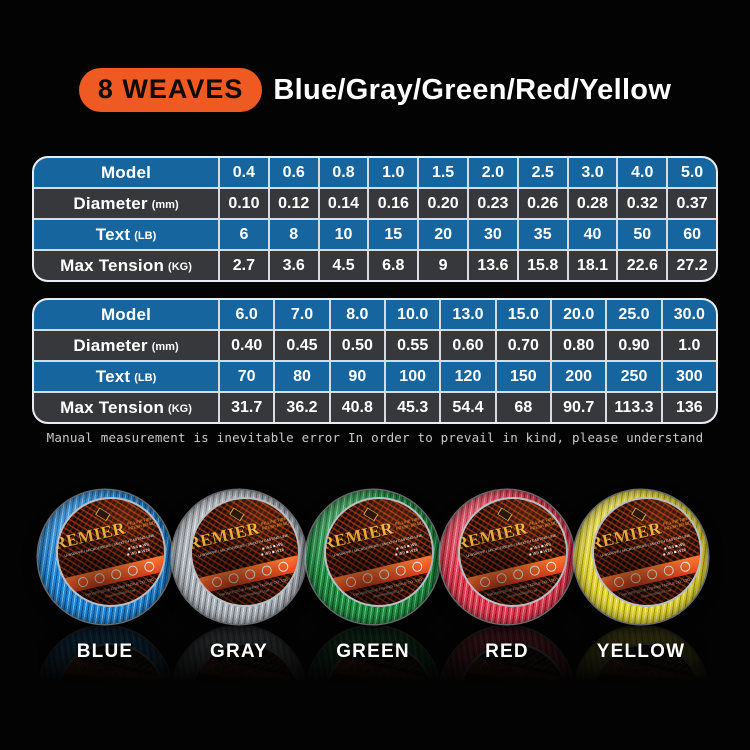  What do you see at coordinates (523, 407) in the screenshot?
I see `table-cell: 68` at bounding box center [523, 407].